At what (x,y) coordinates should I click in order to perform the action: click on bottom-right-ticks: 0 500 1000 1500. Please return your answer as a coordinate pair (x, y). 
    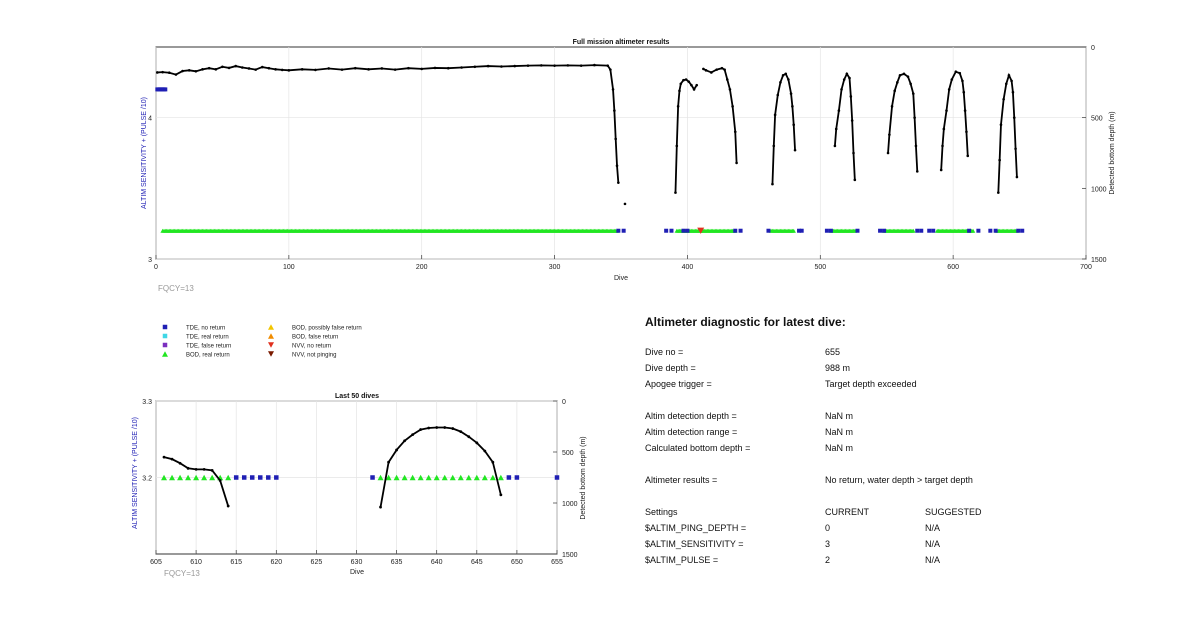
    Looking at the image, I should click on (565, 479).